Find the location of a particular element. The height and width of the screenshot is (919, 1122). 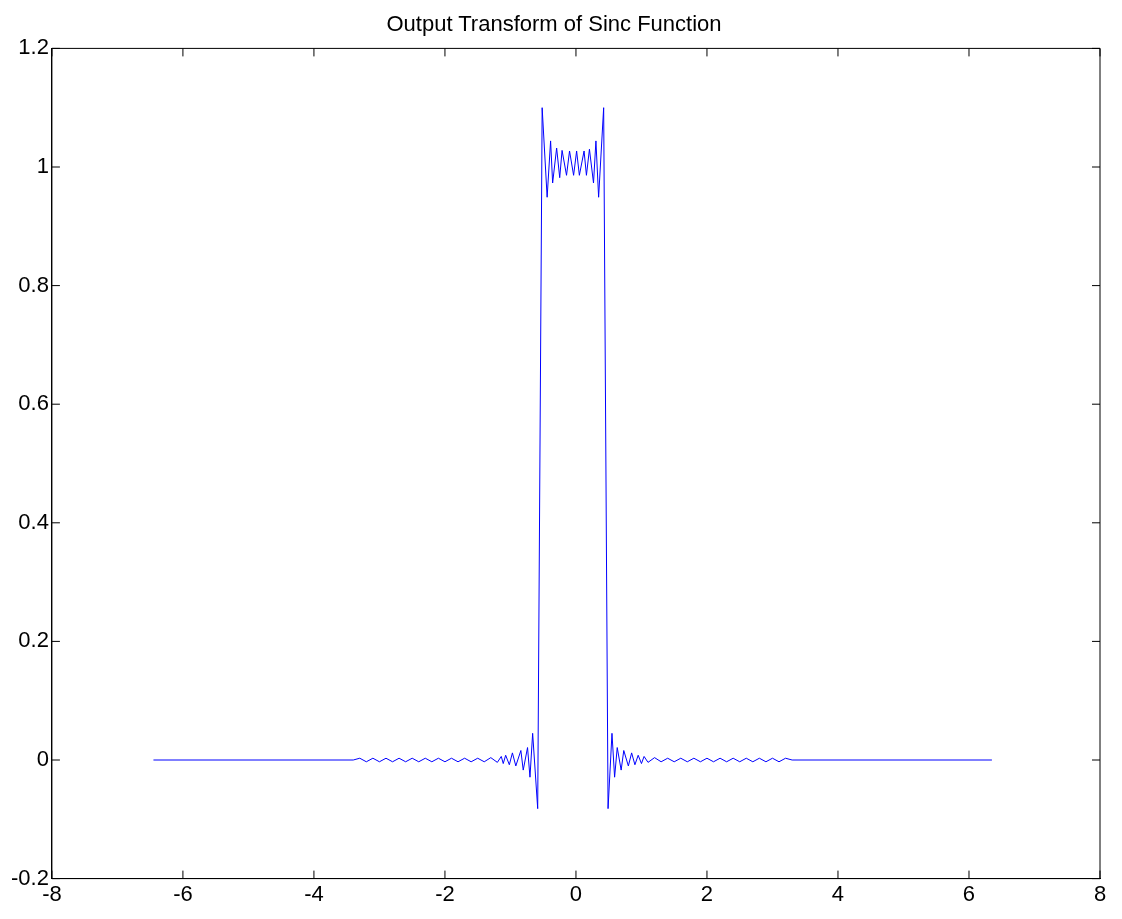

y-tick-label: 0.8 is located at coordinates (33, 284).